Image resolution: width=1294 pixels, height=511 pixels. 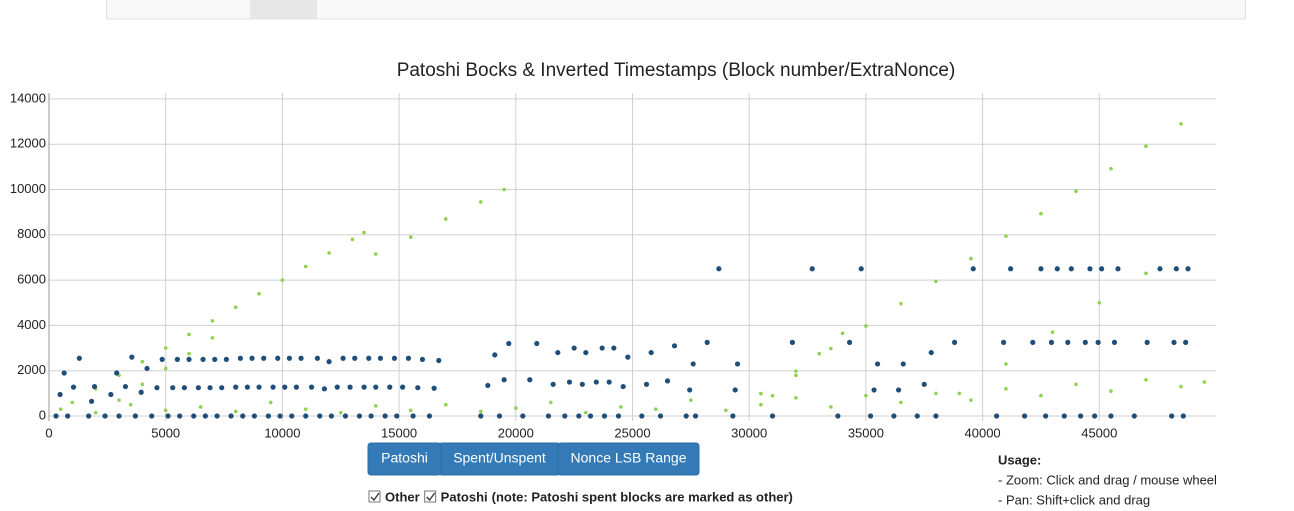 What do you see at coordinates (1107, 479) in the screenshot?
I see `usage-line: - Zoom: Click and drag / mouse wheel` at bounding box center [1107, 479].